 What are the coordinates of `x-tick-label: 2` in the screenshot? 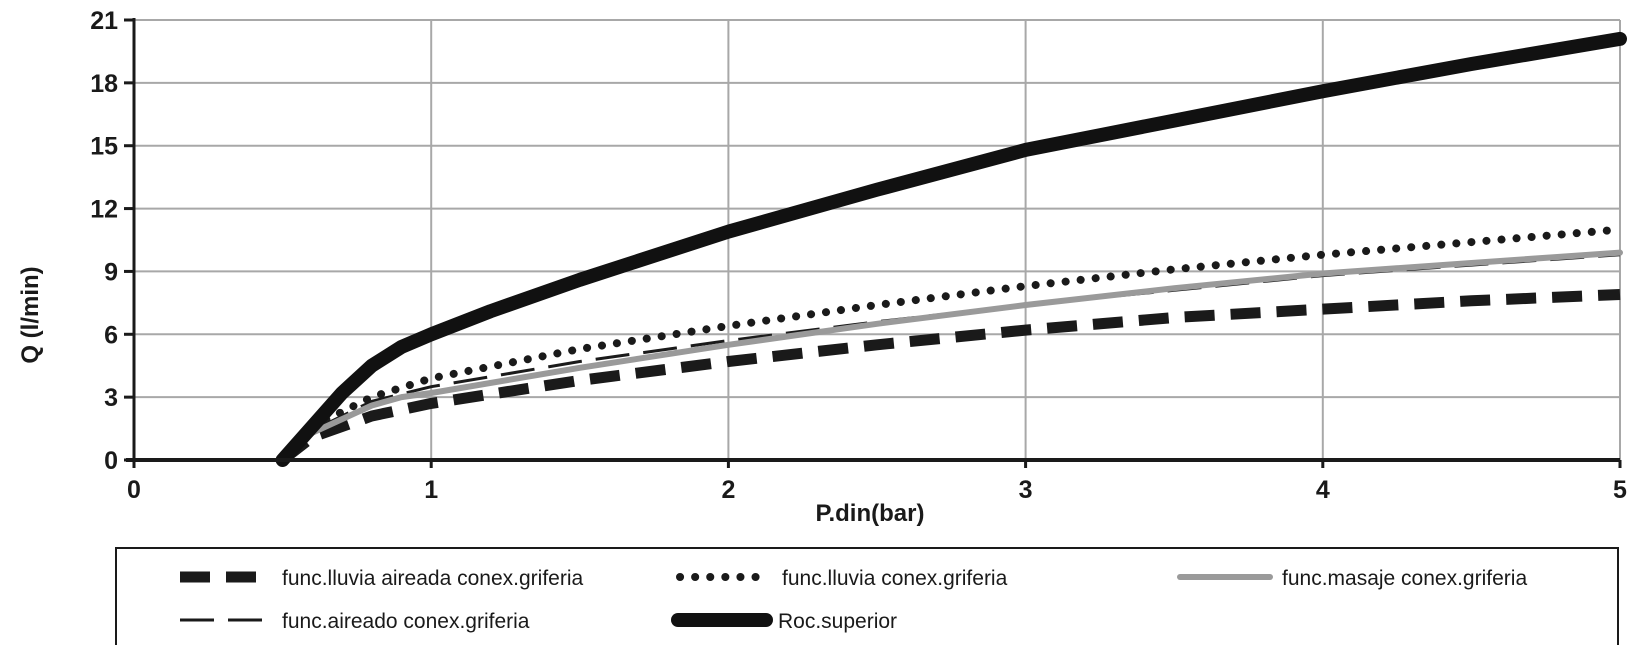 It's located at (728, 490).